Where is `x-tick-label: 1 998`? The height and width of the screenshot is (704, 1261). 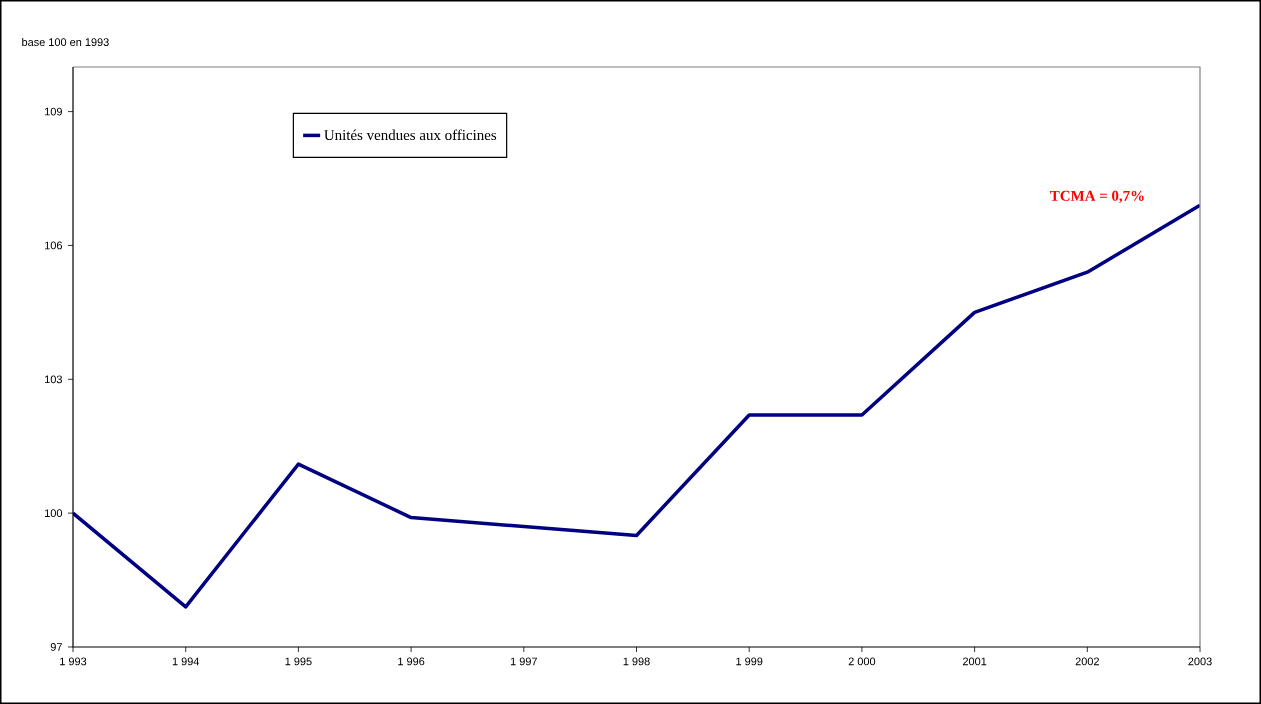 x-tick-label: 1 998 is located at coordinates (636, 661).